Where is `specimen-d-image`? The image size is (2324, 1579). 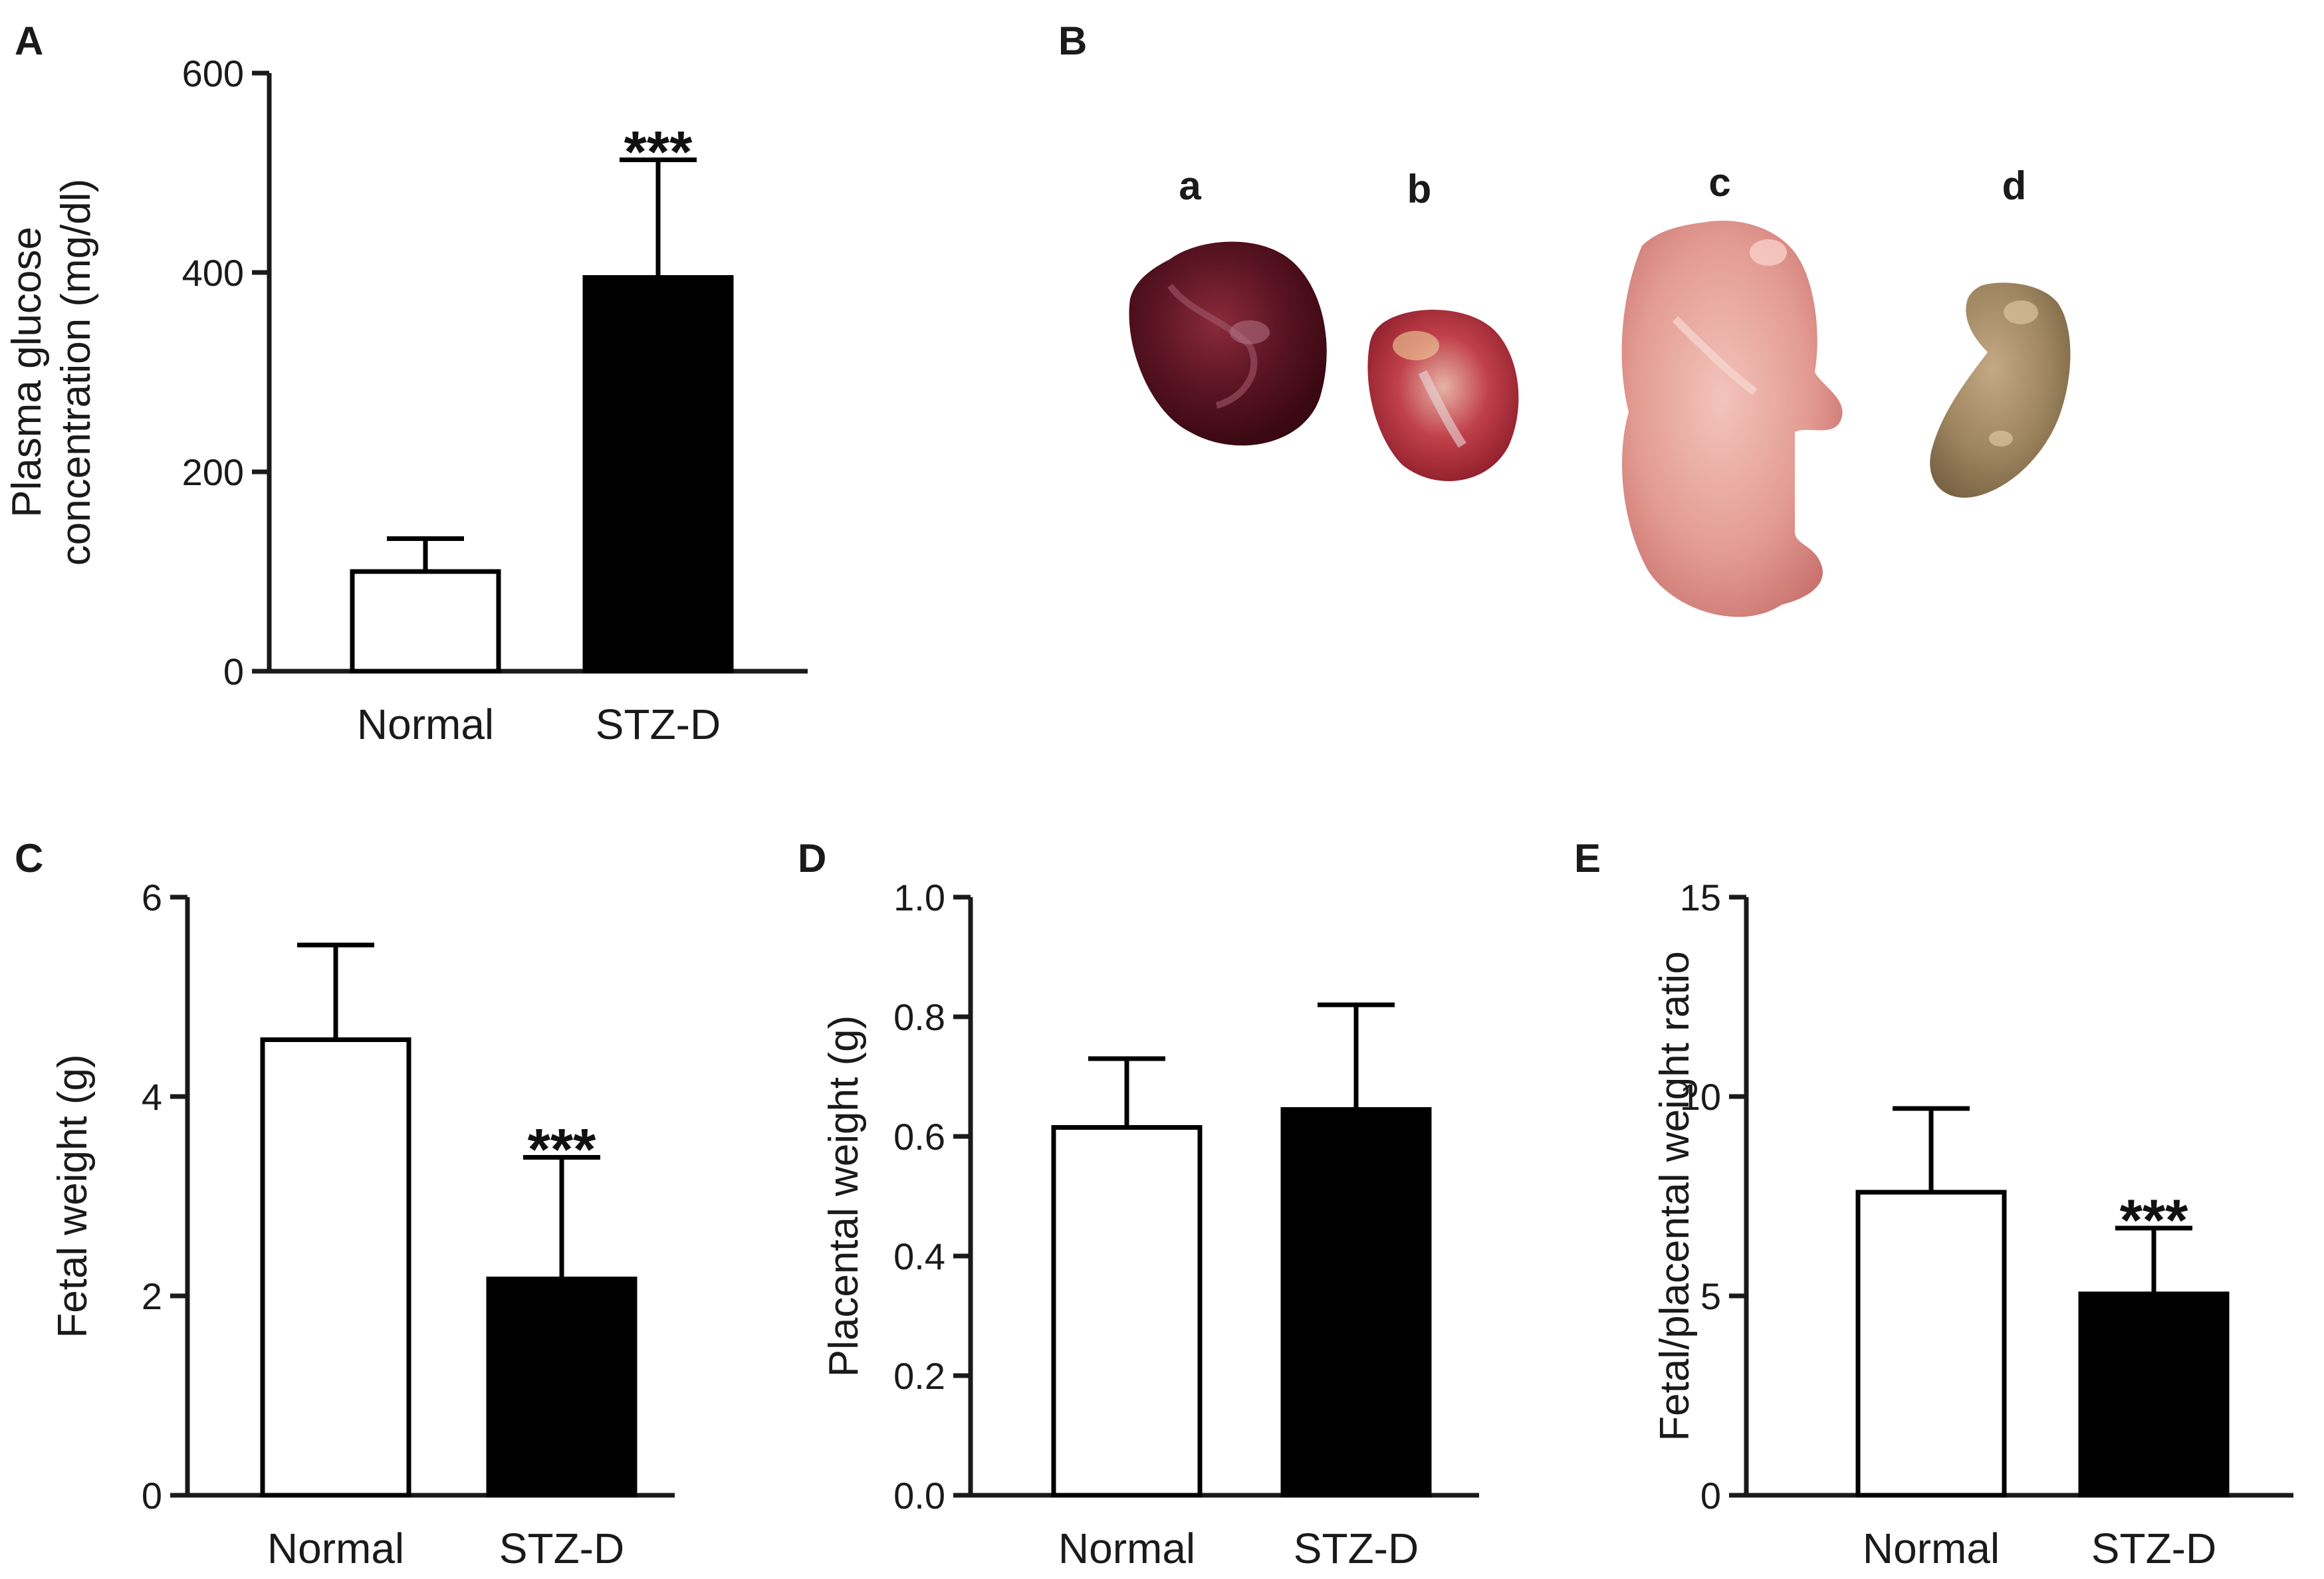 specimen-d-image is located at coordinates (2000, 390).